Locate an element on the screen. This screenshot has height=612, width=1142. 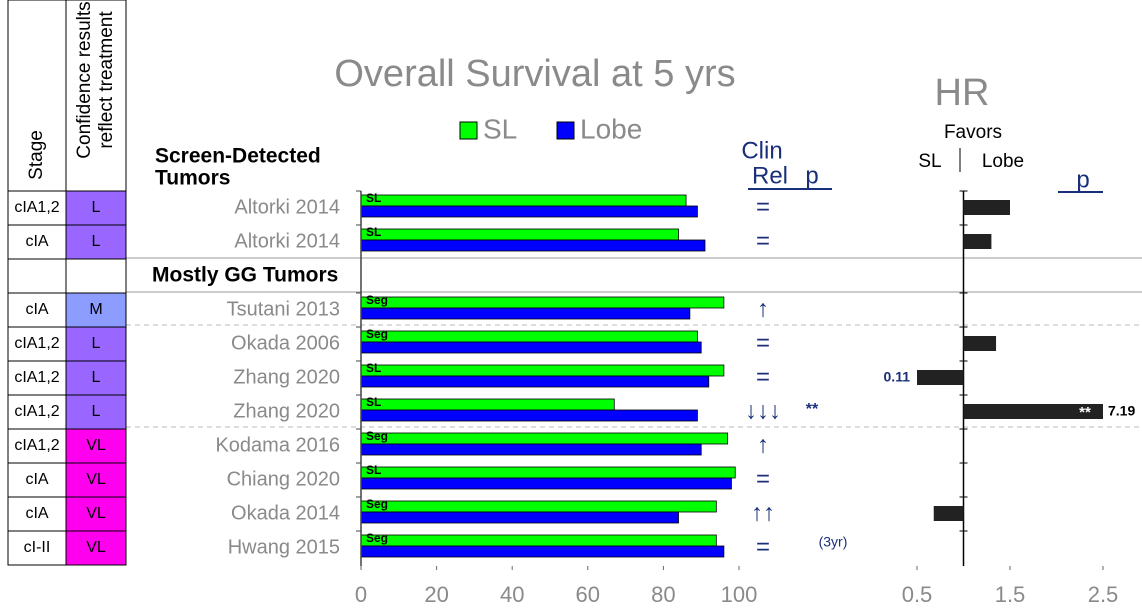
clin-rel: ↓↓↓ is located at coordinates (763, 410).